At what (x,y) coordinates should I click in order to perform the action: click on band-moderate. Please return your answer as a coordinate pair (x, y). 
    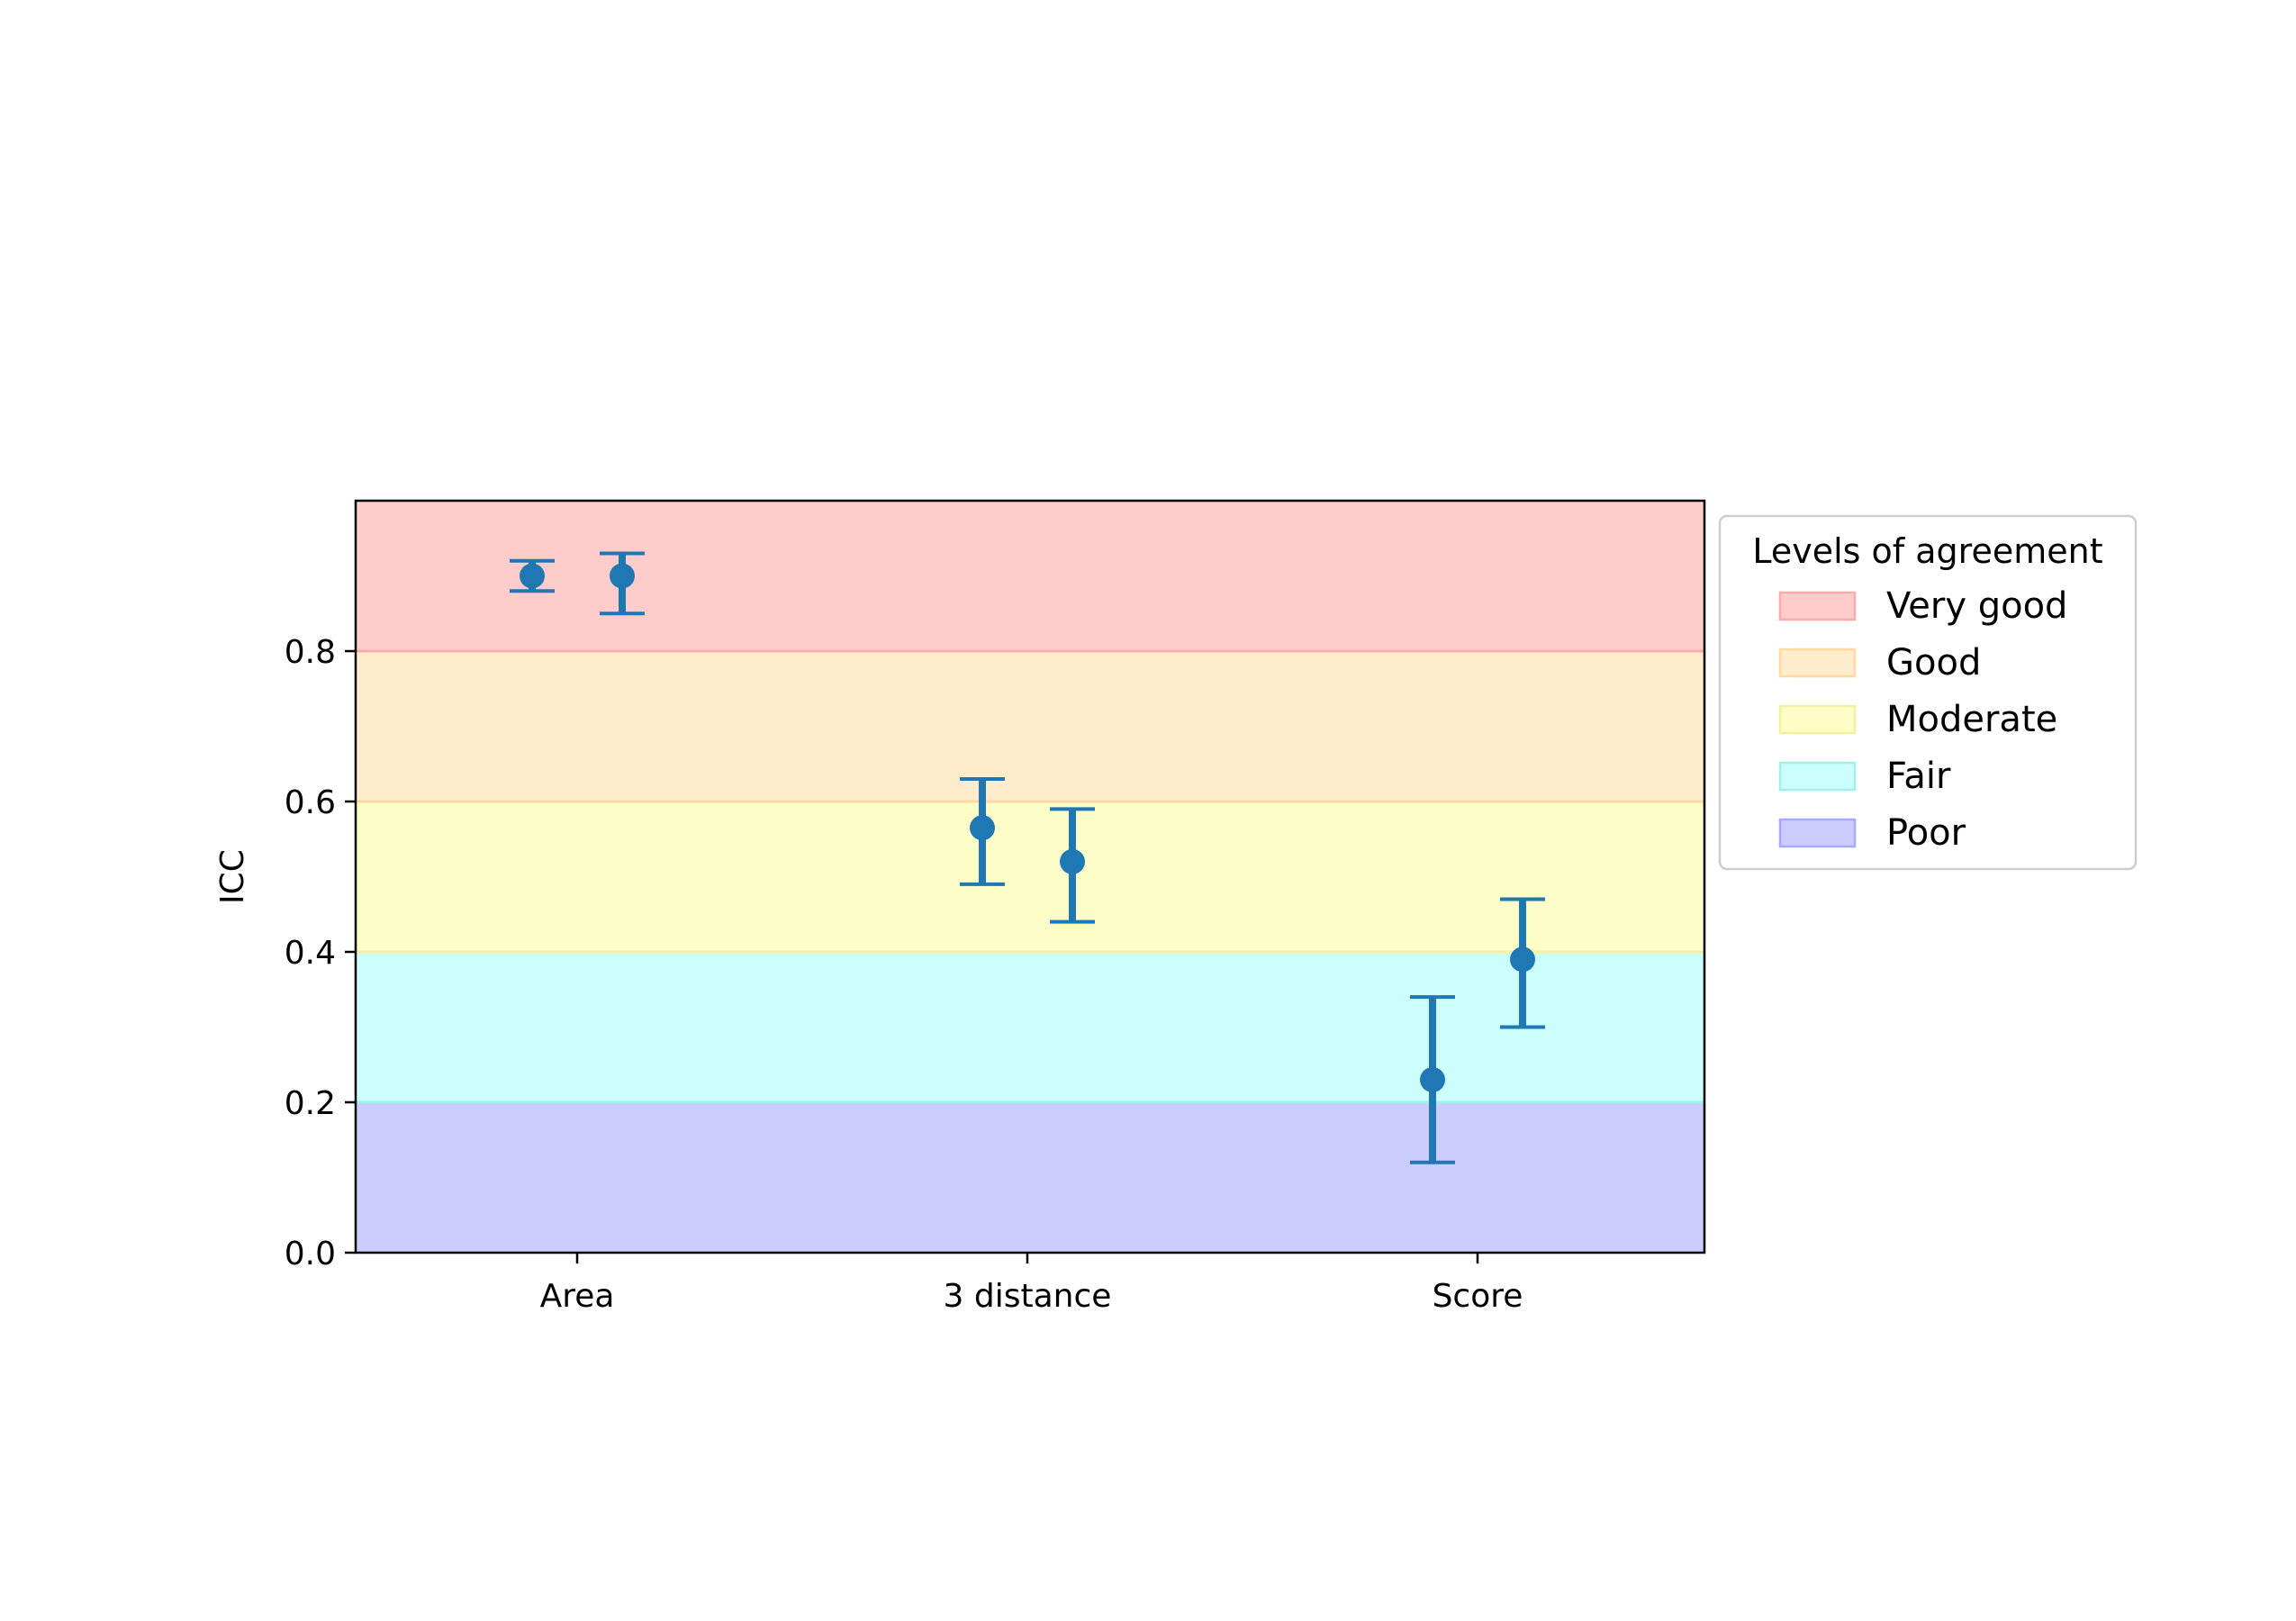
    Looking at the image, I should click on (1030, 876).